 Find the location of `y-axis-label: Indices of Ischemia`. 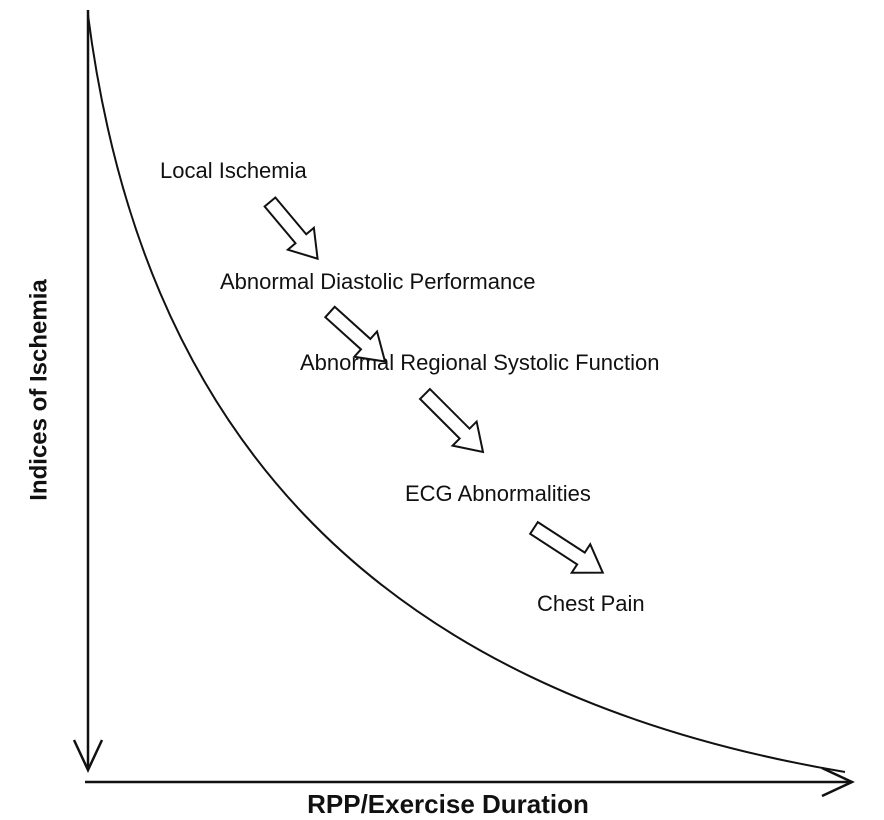

y-axis-label: Indices of Ischemia is located at coordinates (38, 390).